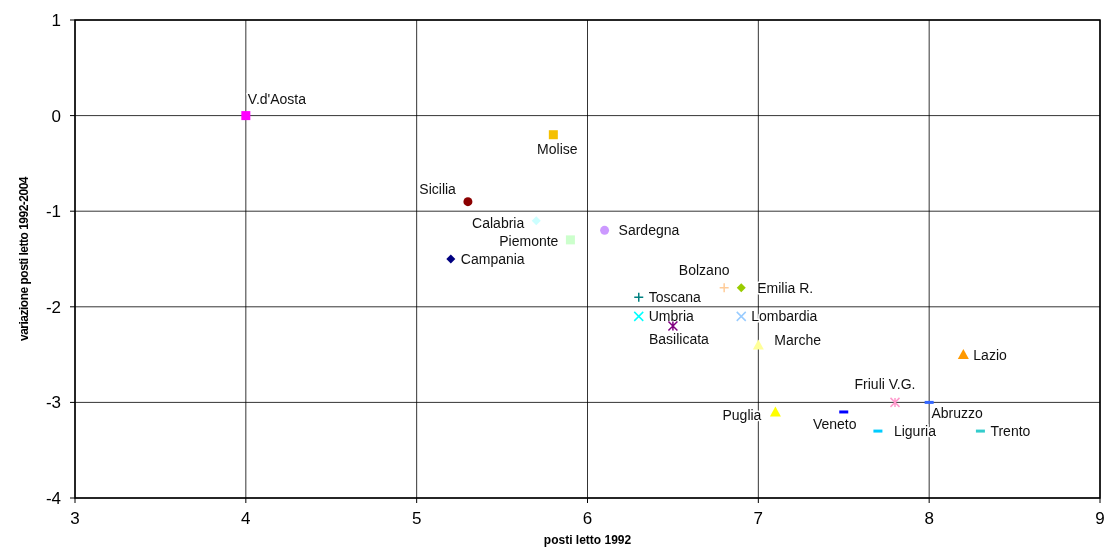  Describe the element at coordinates (53, 498) in the screenshot. I see `y-tick-label: -4` at that location.